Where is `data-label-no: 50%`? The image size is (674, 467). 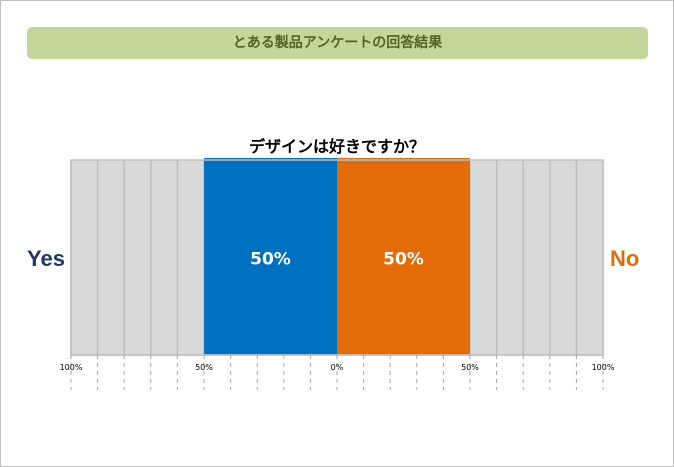
data-label-no: 50% is located at coordinates (403, 260).